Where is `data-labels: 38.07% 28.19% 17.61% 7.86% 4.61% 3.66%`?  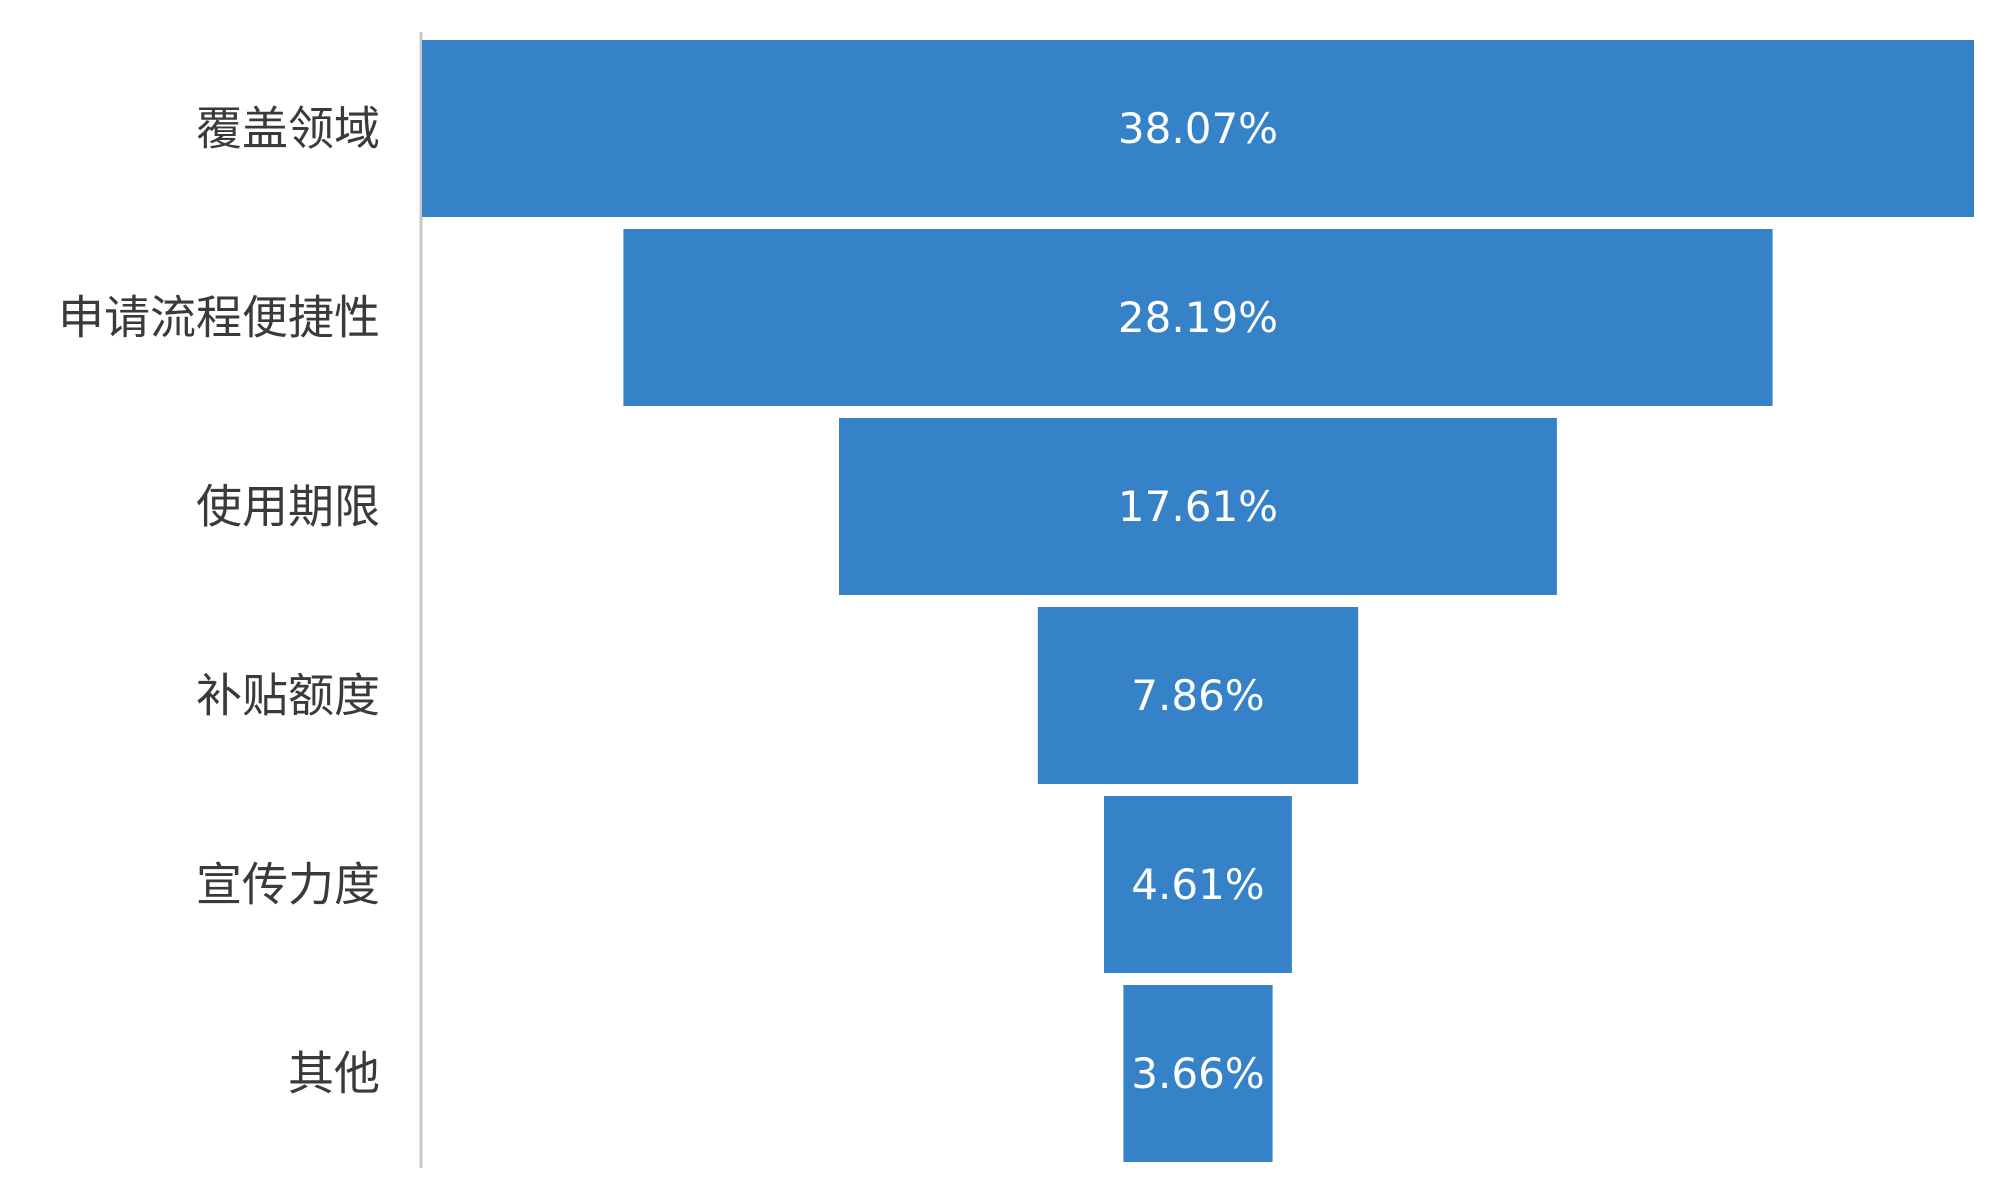
data-labels: 38.07% 28.19% 17.61% 7.86% 4.61% 3.66% is located at coordinates (1198, 601).